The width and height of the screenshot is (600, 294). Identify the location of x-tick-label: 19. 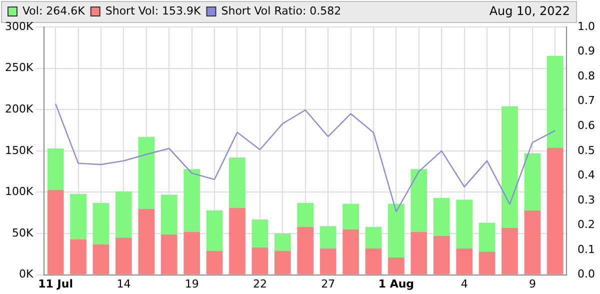
(191, 283).